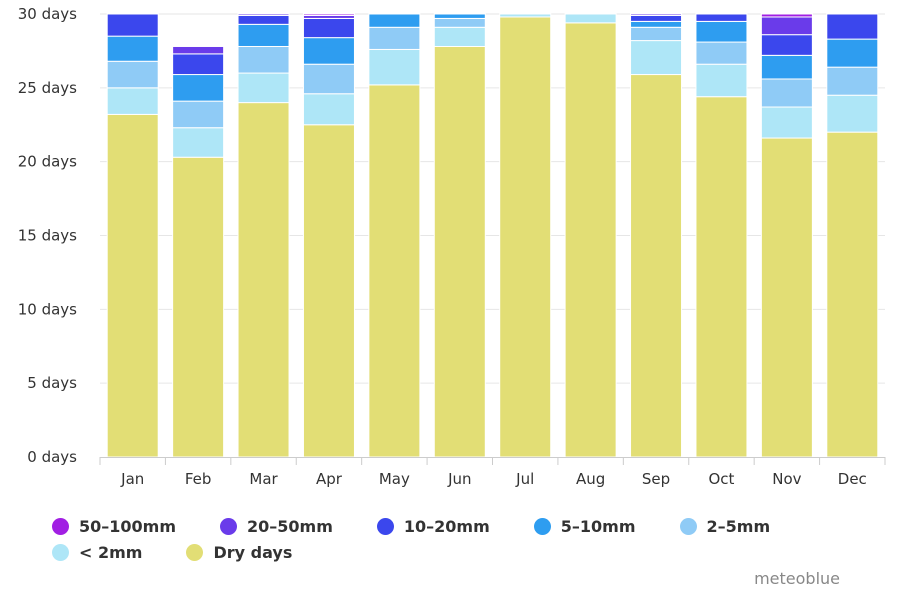 The width and height of the screenshot is (900, 600). Describe the element at coordinates (47, 309) in the screenshot. I see `y-tick-label: 10 days` at that location.